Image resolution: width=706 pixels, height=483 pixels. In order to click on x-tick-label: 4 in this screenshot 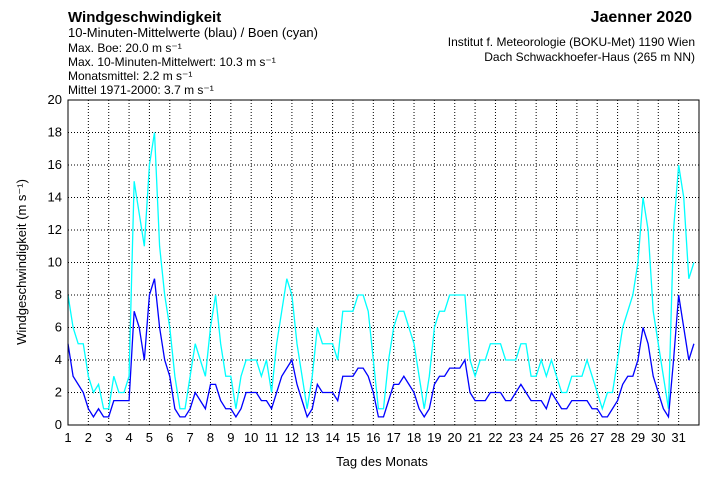, I will do `click(128, 437)`.